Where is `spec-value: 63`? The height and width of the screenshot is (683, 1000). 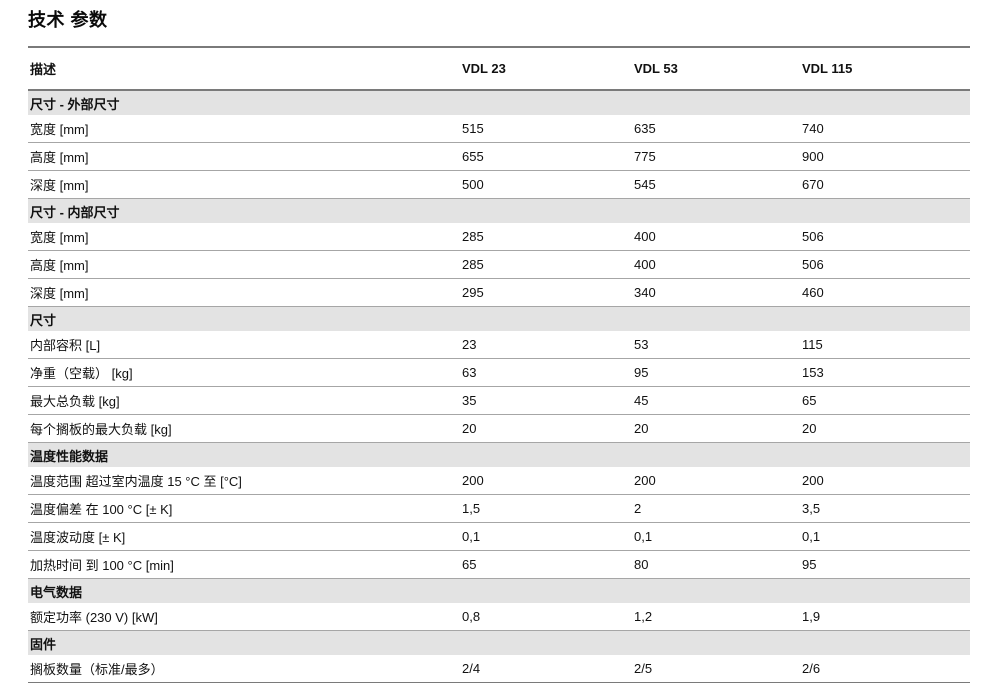
spec-value: 63 is located at coordinates (469, 372).